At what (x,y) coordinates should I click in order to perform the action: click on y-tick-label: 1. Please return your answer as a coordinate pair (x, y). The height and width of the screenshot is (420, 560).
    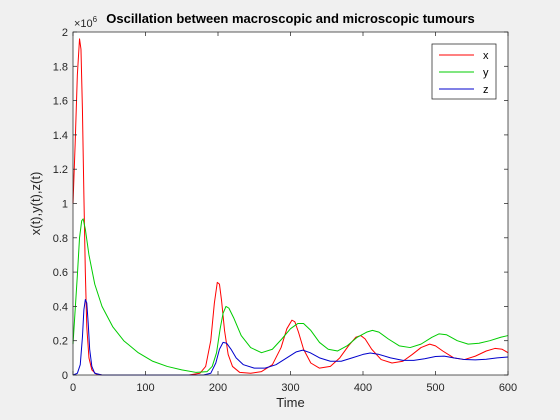
    Looking at the image, I should click on (65, 205).